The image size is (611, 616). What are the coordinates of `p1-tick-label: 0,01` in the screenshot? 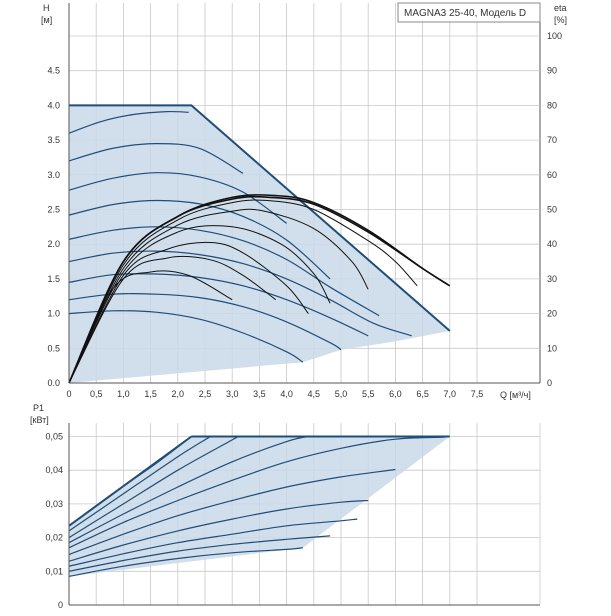 It's located at (54, 571).